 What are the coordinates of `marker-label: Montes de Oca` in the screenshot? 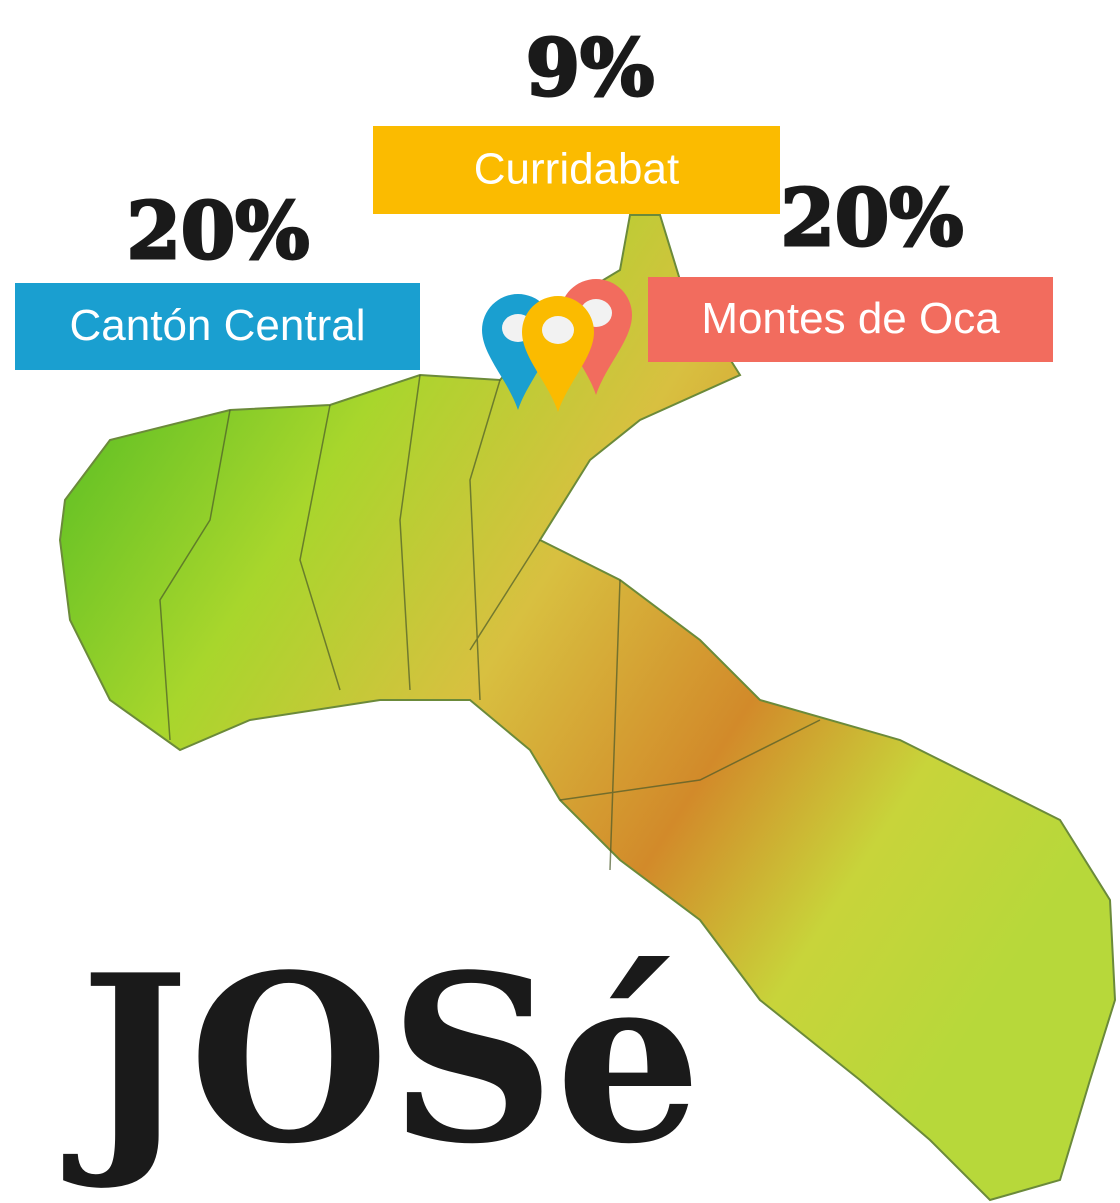 It's located at (850, 318).